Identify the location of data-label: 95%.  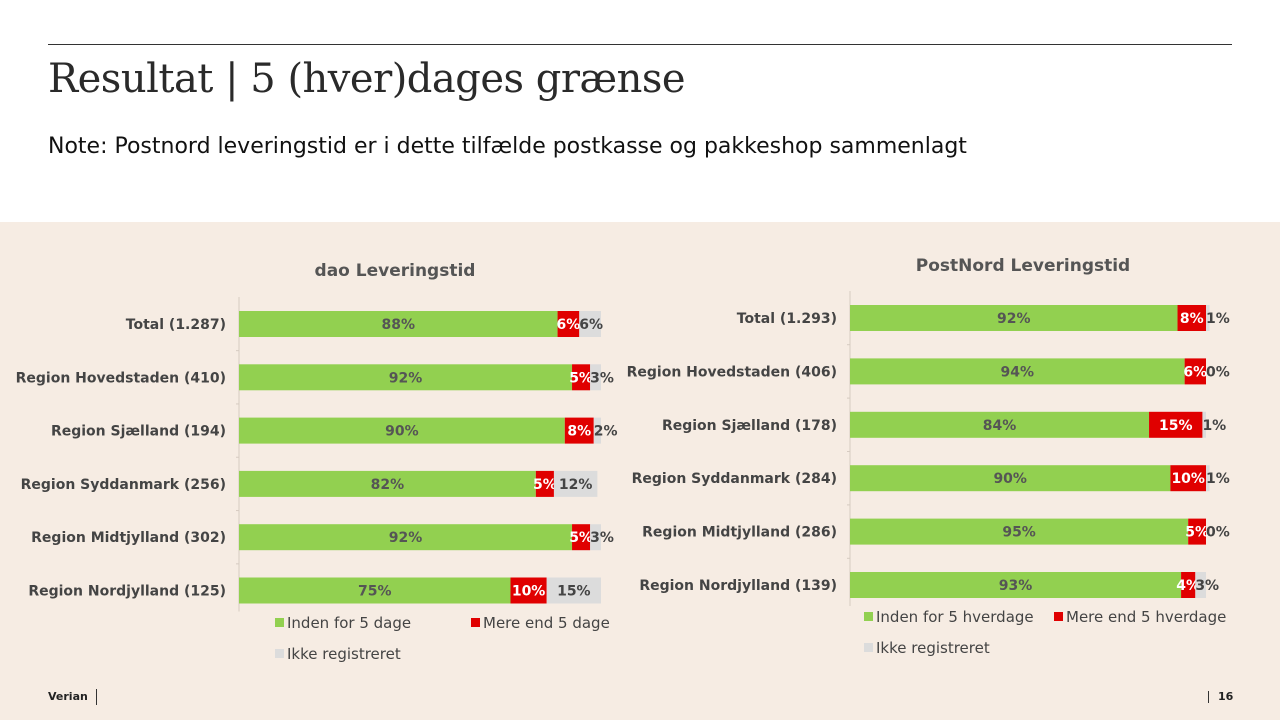
(1019, 533).